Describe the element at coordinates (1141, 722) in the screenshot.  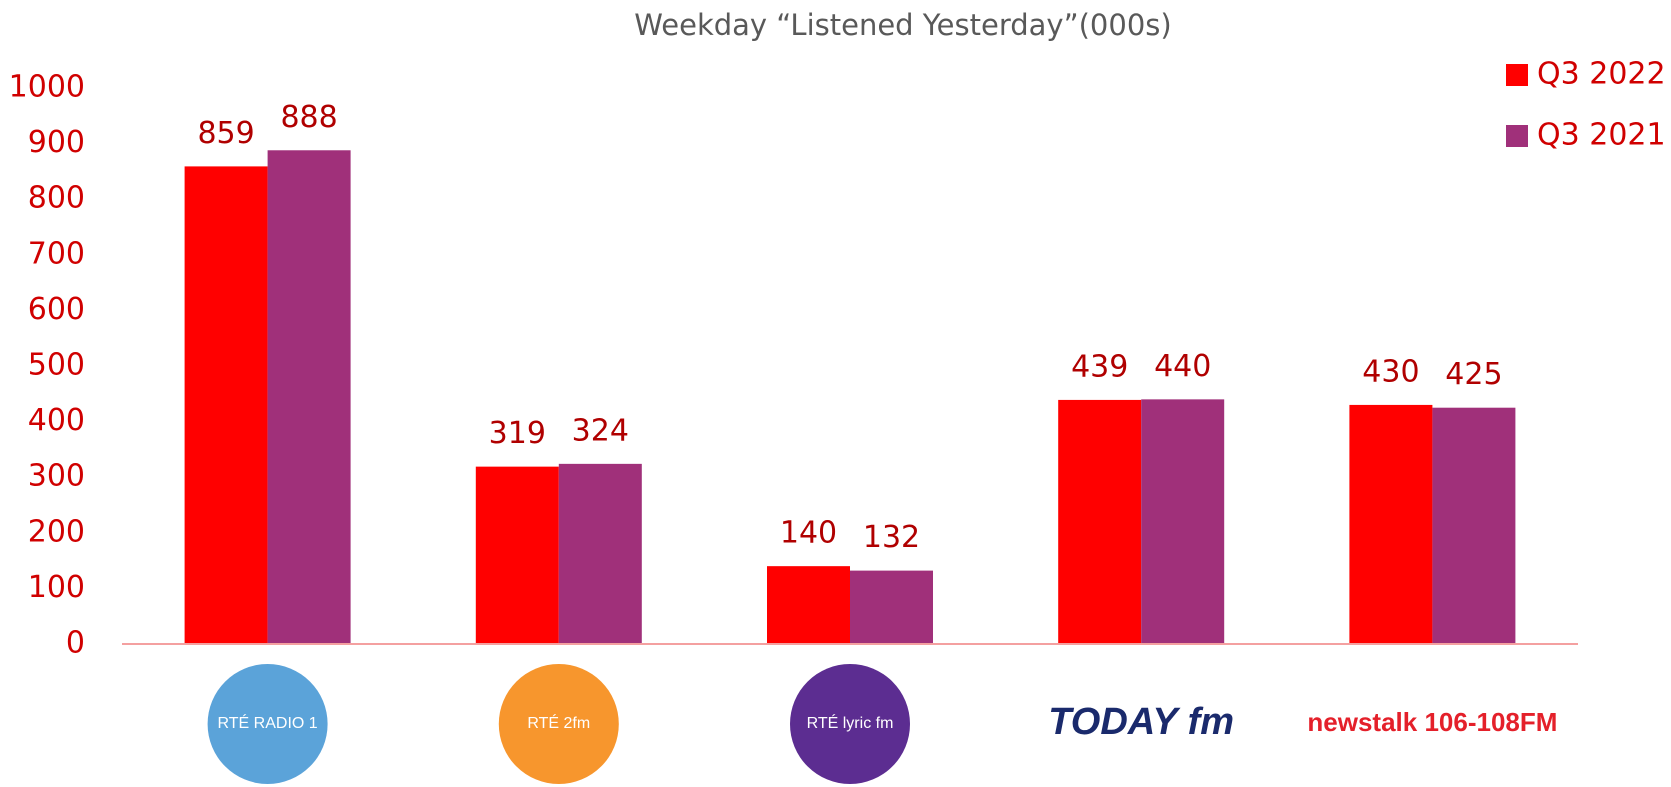
I see `x-tick-label: TODAY fm` at that location.